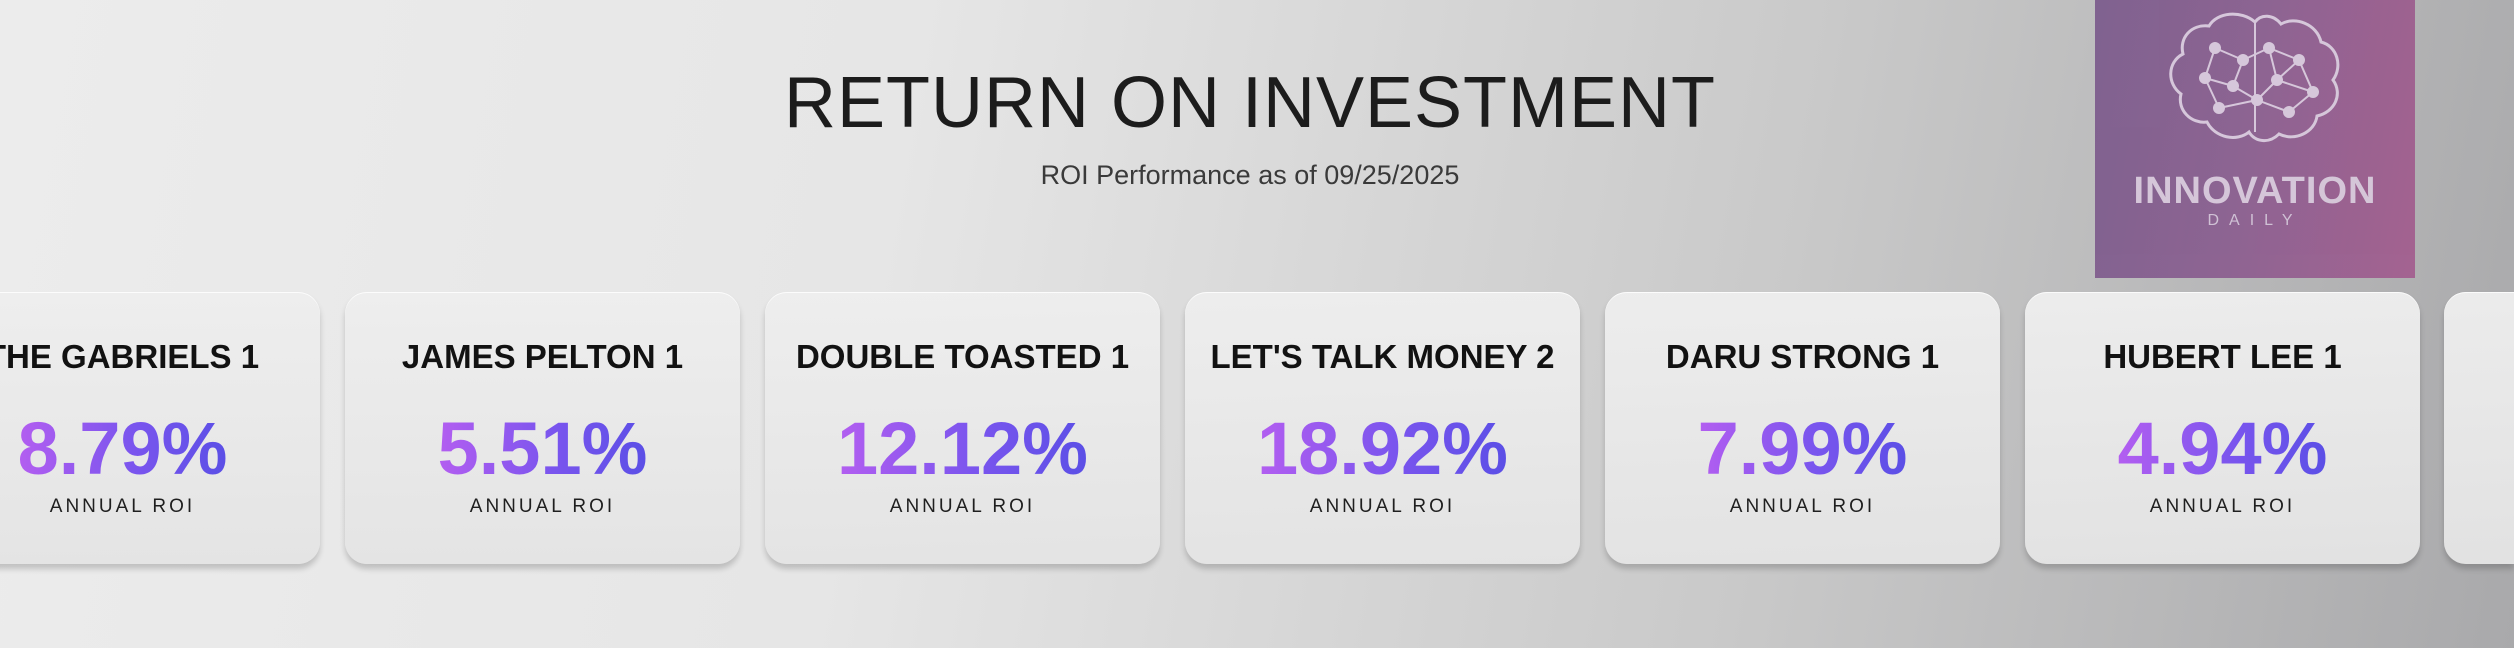 Image resolution: width=2514 pixels, height=648 pixels. What do you see at coordinates (1382, 448) in the screenshot?
I see `card-roi-value: 18.92%` at bounding box center [1382, 448].